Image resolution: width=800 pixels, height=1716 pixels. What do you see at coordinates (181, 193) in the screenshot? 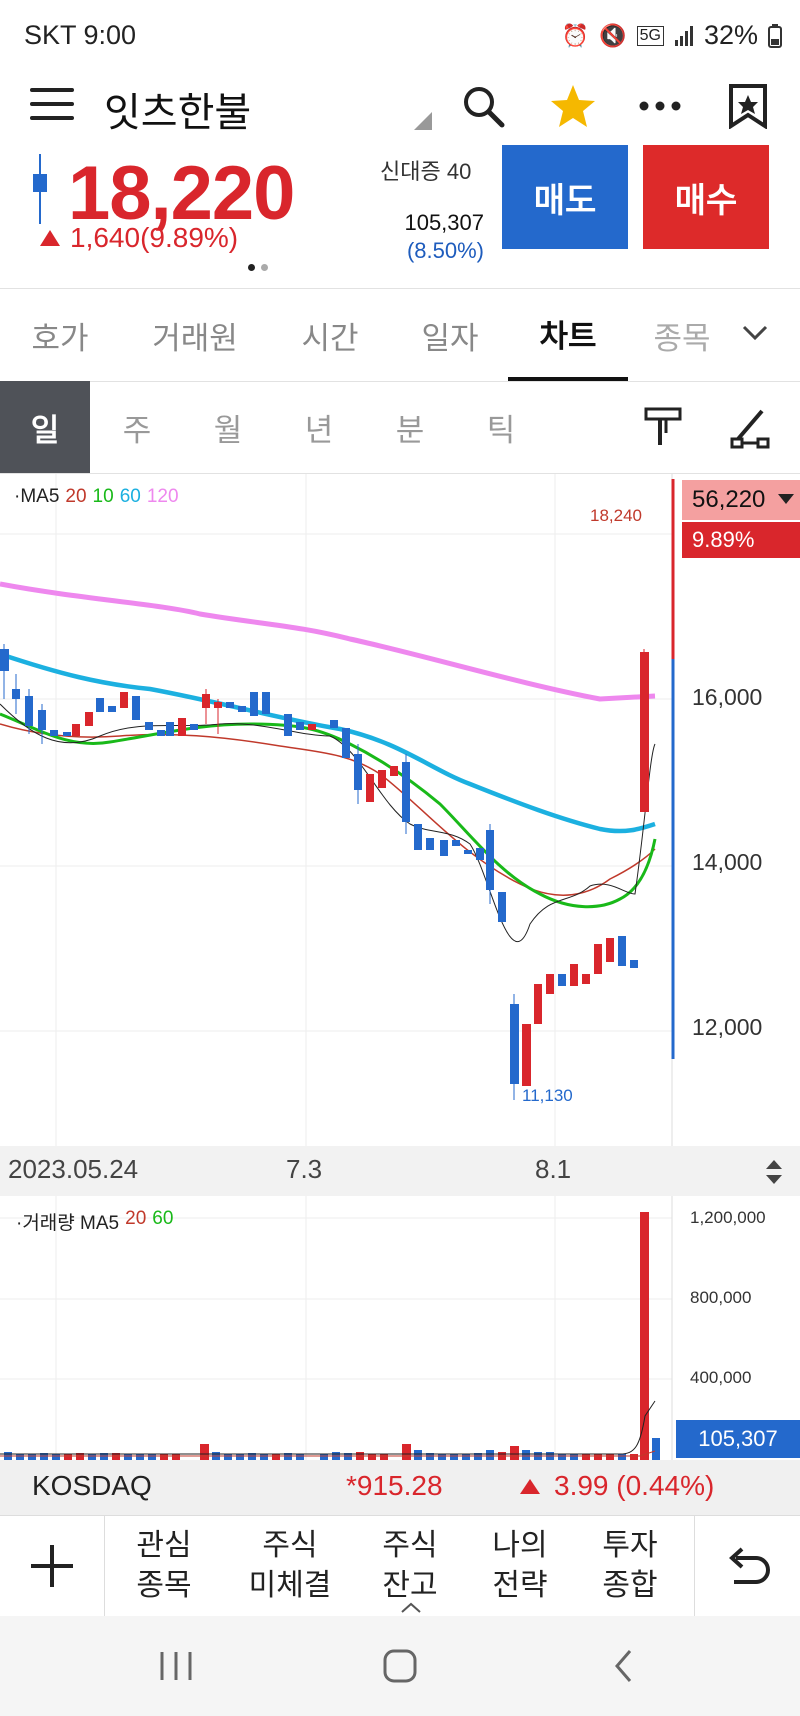
I see `current-price: 18,220` at bounding box center [181, 193].